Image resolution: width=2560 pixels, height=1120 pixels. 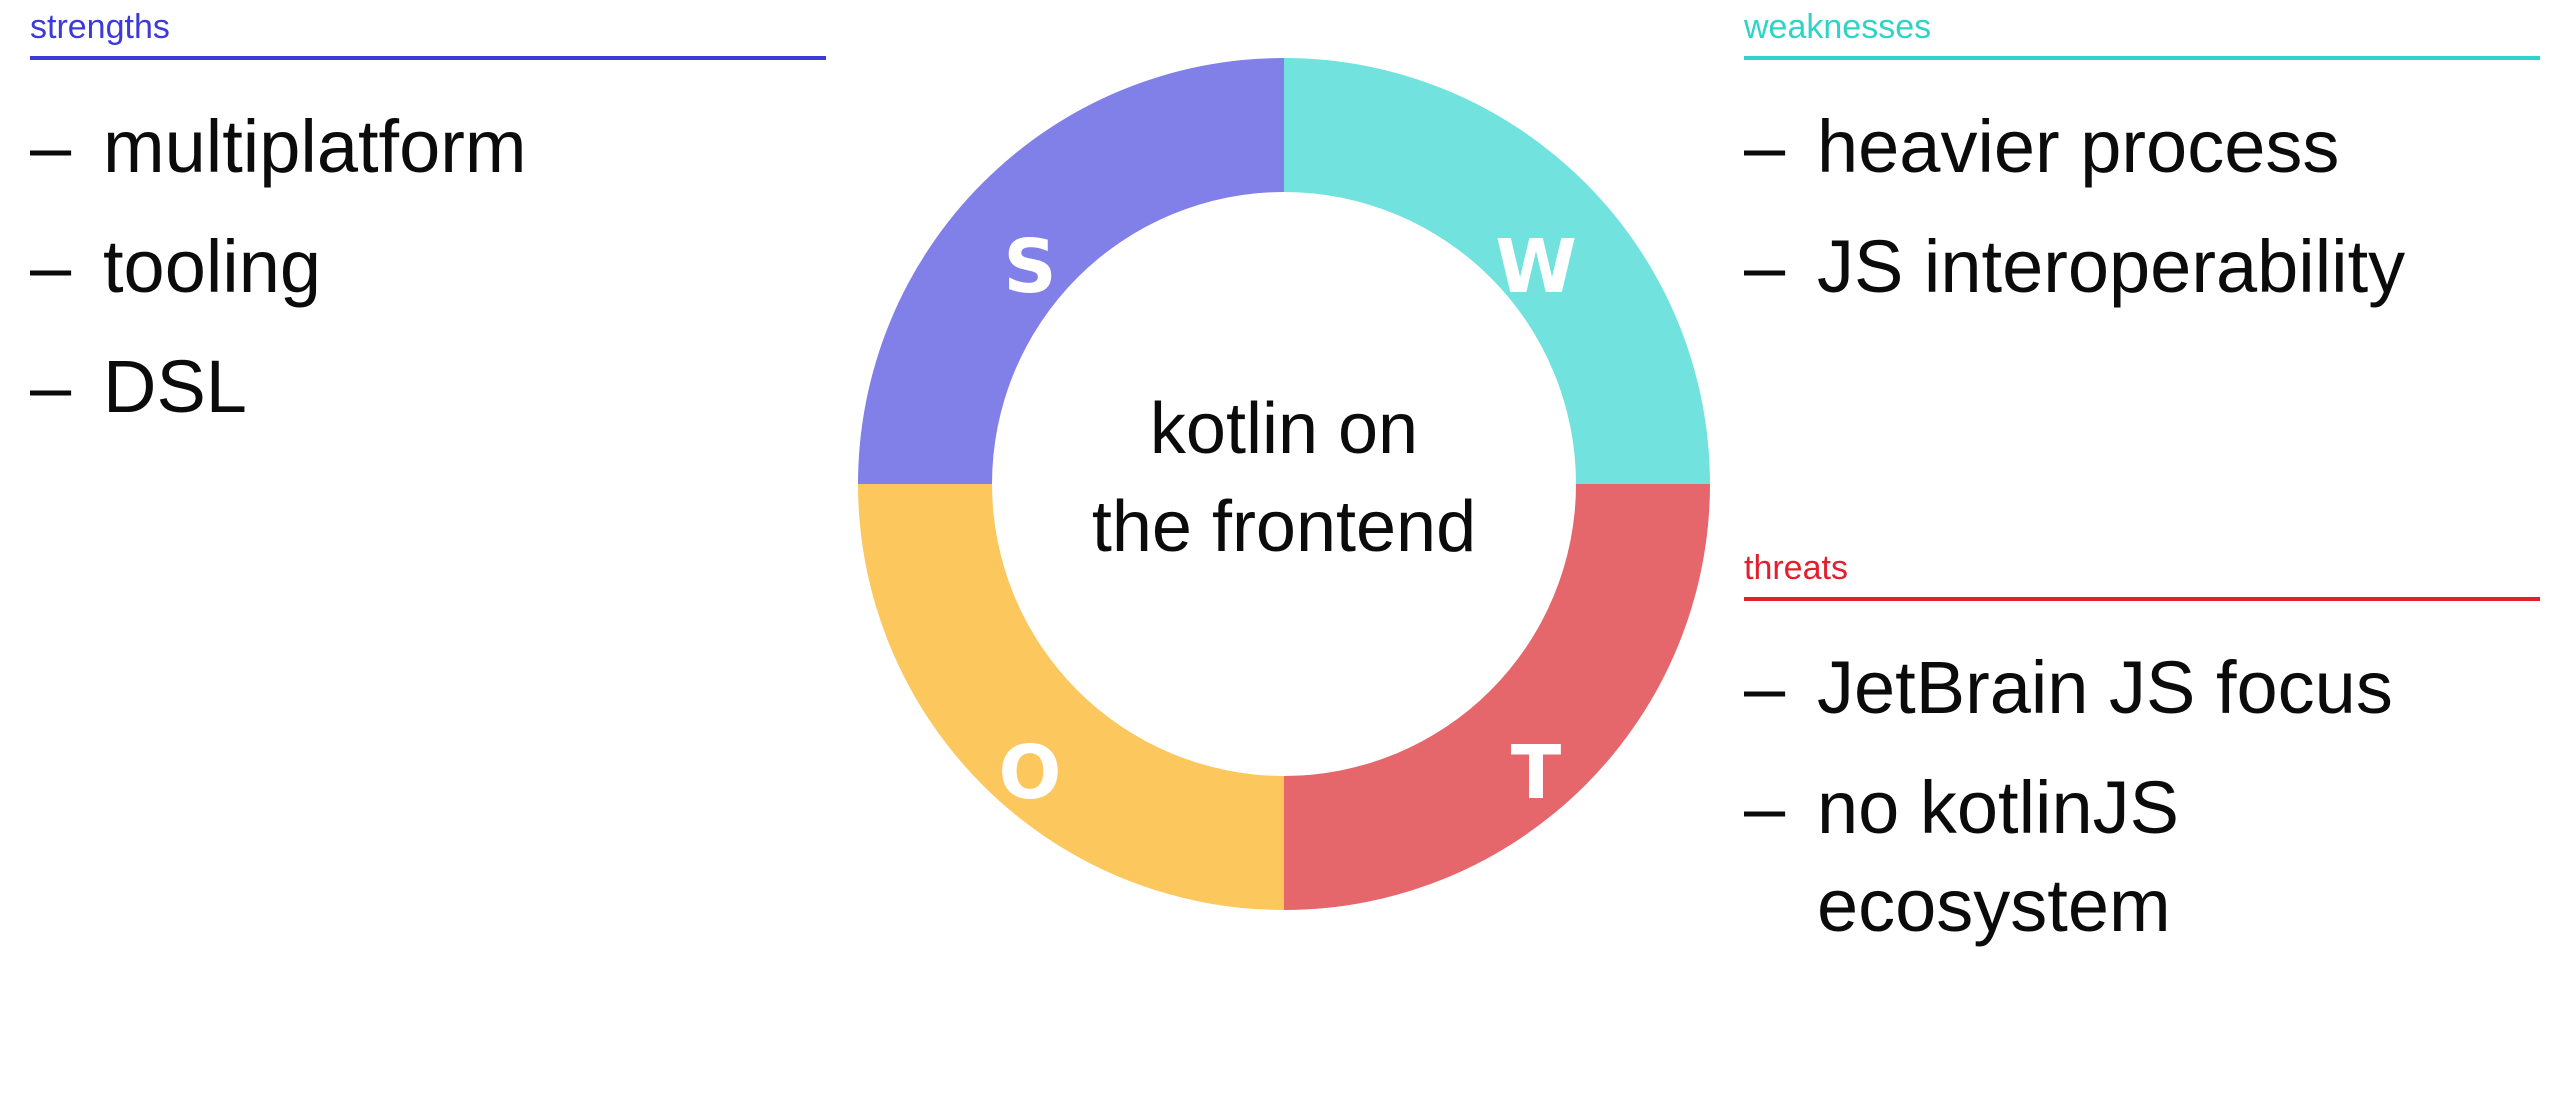 What do you see at coordinates (428, 35) in the screenshot?
I see `strengths-heading: strengths` at bounding box center [428, 35].